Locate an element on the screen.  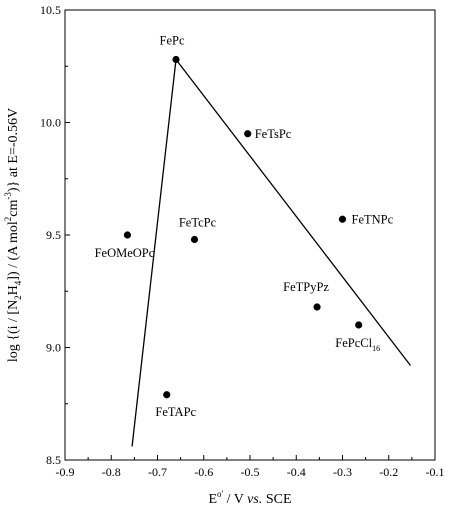
x-tick-label: -0.5 is located at coordinates (250, 472).